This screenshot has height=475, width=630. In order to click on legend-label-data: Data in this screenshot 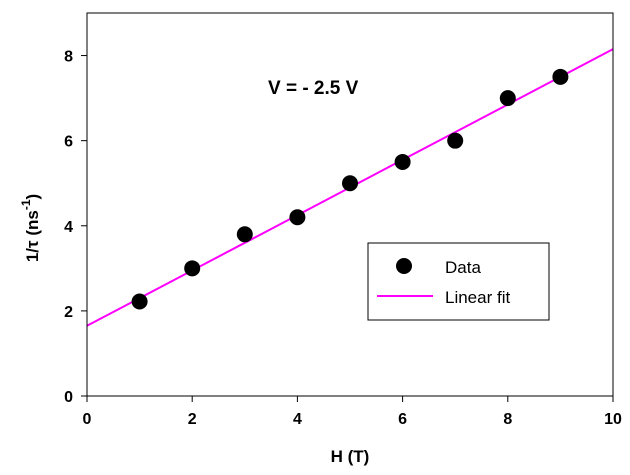, I will do `click(463, 267)`.